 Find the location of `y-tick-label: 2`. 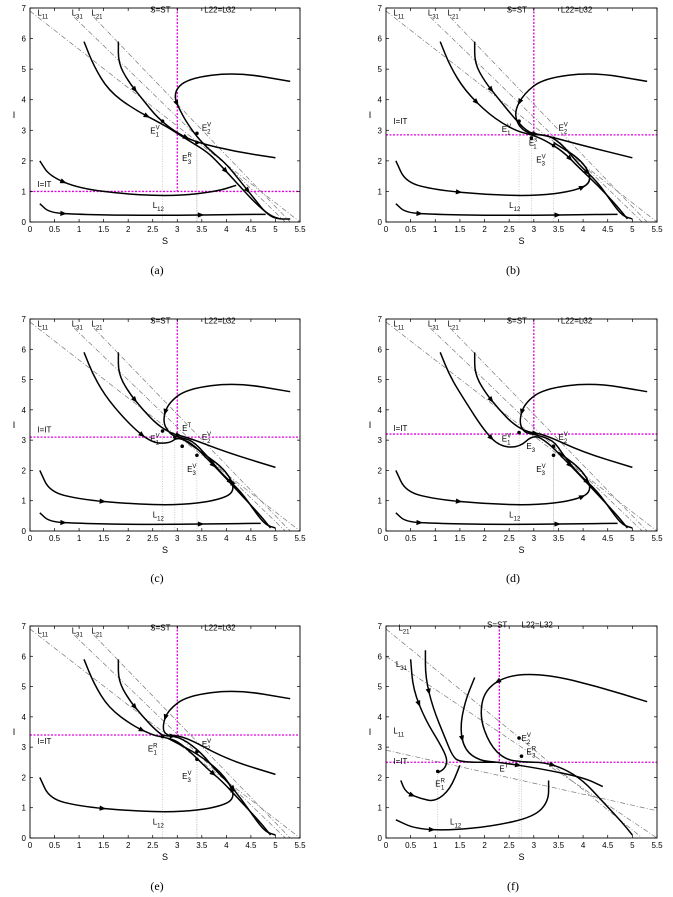

y-tick-label: 2 is located at coordinates (24, 470).